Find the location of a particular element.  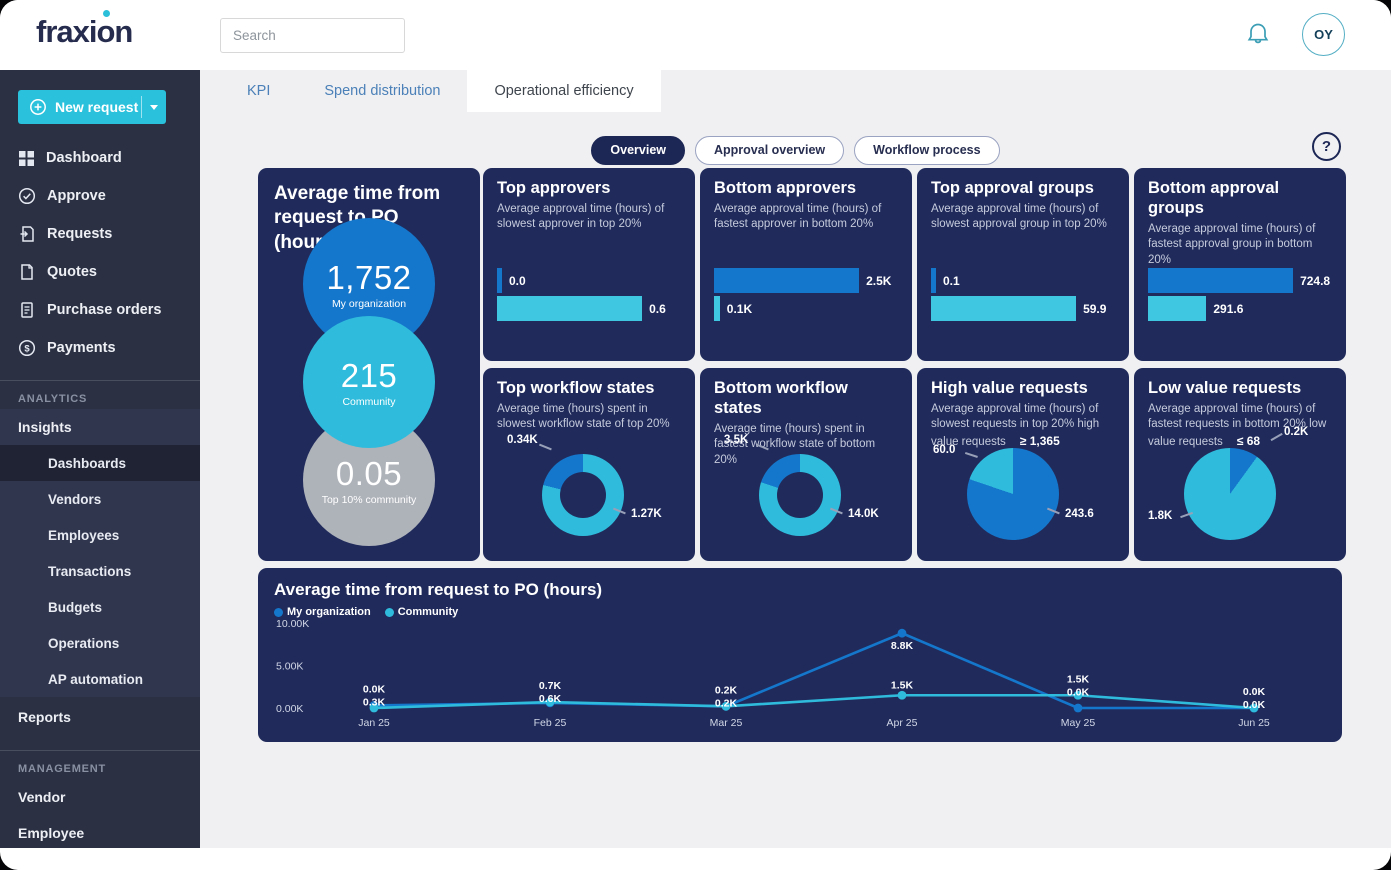

new-request-dropdown is located at coordinates (154, 107).